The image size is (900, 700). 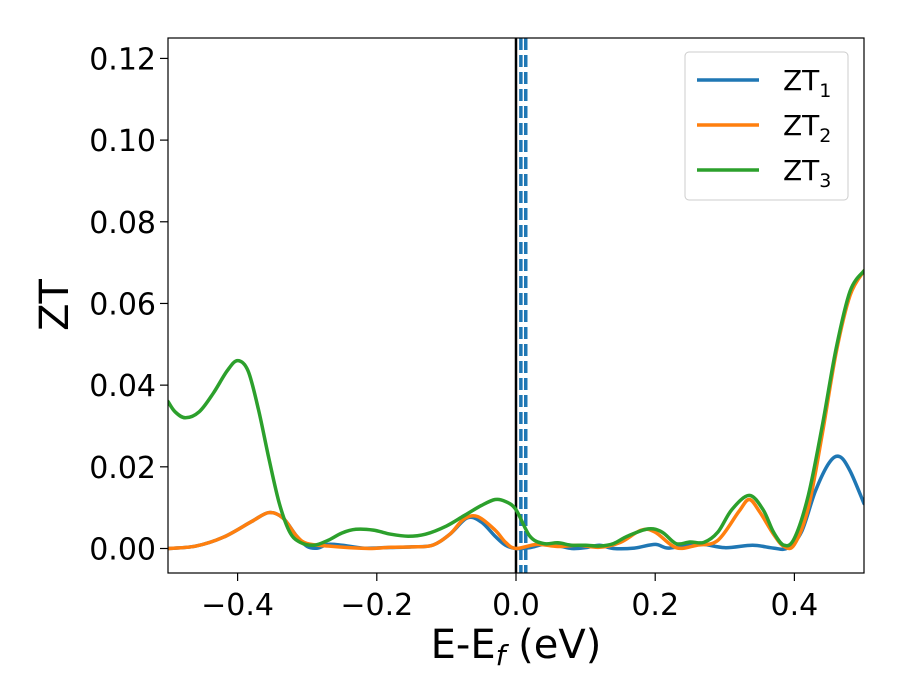 I want to click on x-tick-label: 0.0, so click(x=516, y=605).